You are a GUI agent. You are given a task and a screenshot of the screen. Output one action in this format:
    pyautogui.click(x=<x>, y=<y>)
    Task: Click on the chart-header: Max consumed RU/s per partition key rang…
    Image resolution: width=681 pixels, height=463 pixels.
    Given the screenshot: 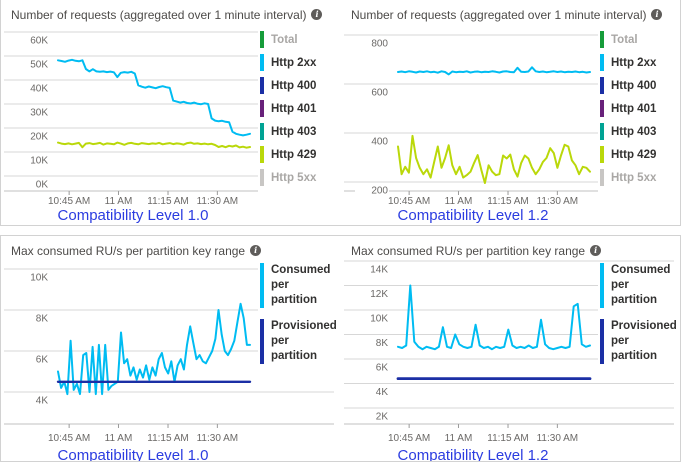 What is the action you would take?
    pyautogui.click(x=171, y=247)
    